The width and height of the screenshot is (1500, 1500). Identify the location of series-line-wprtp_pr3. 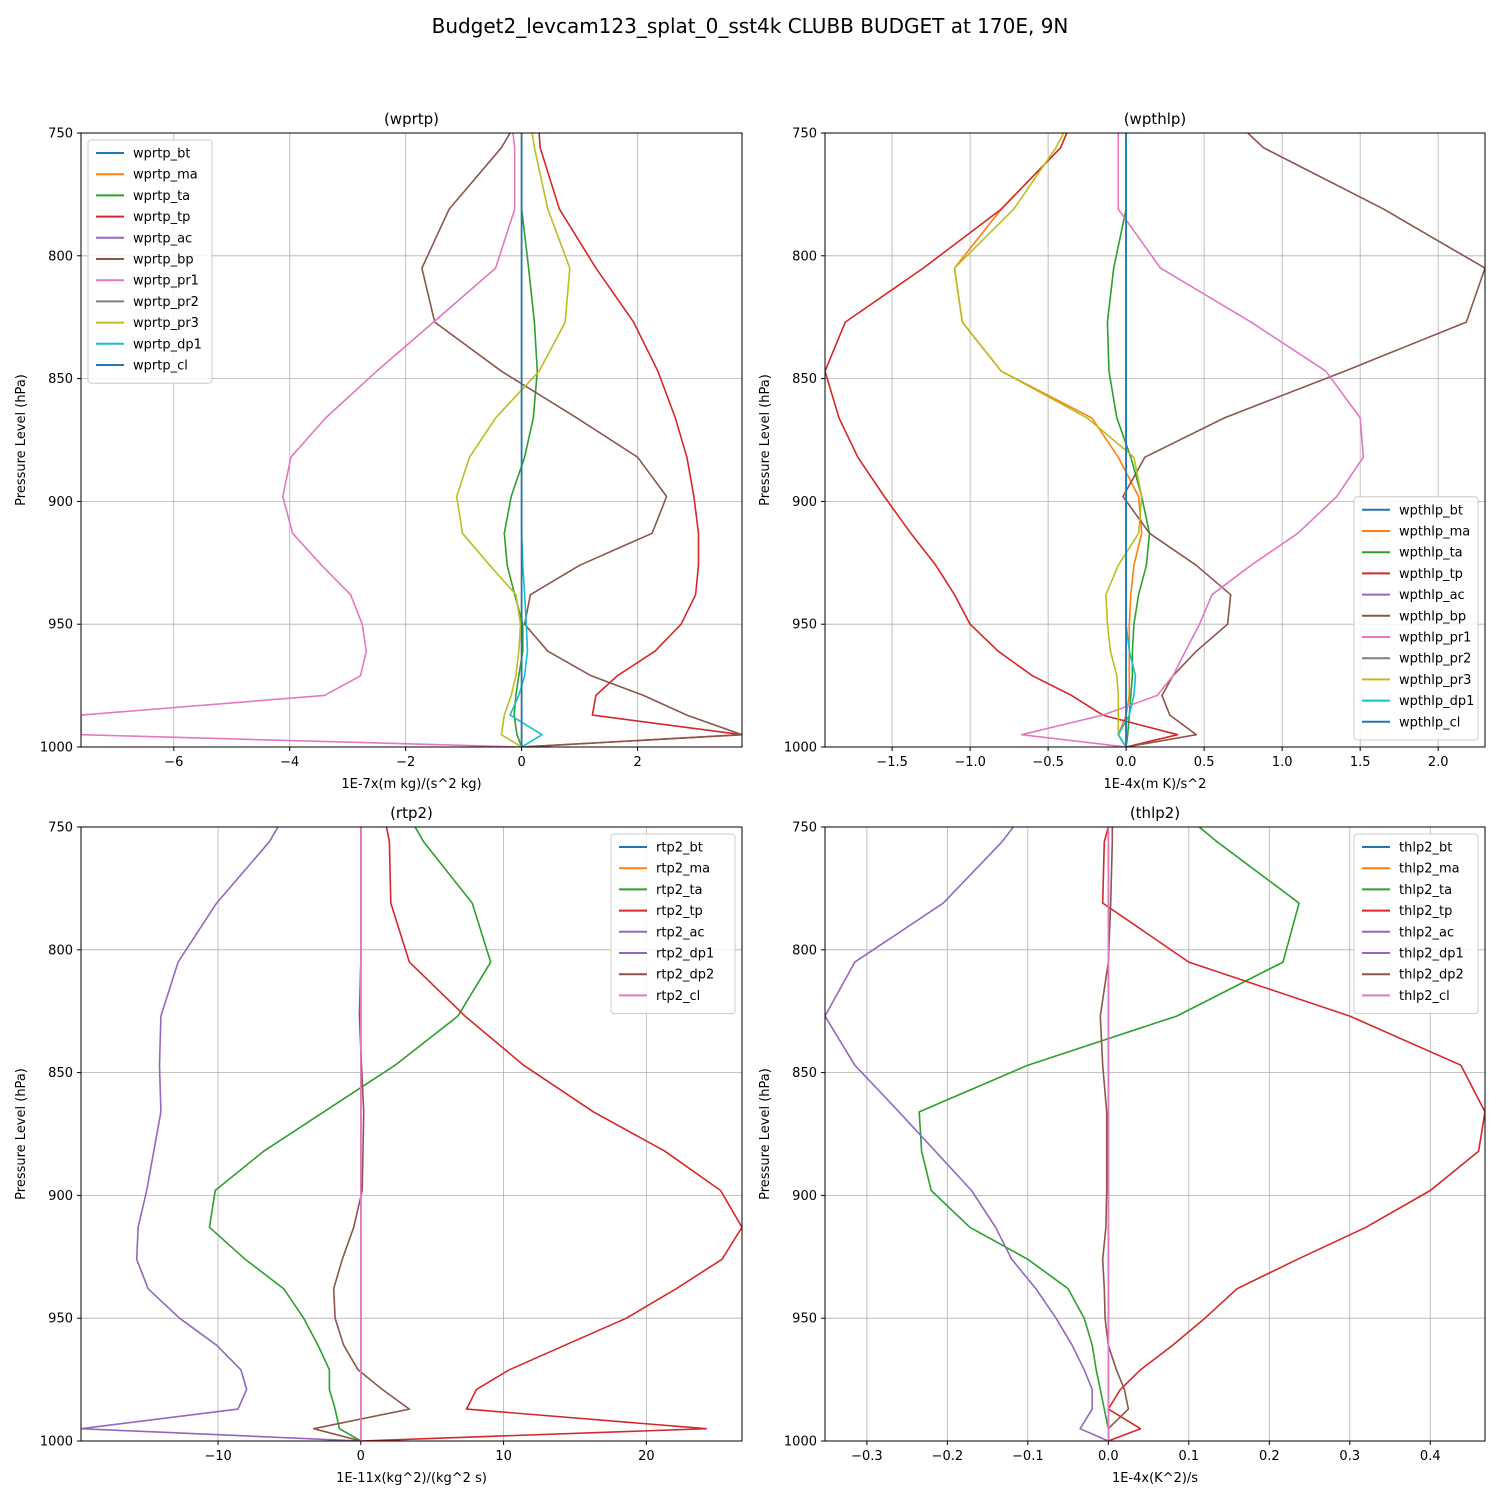
(513, 440).